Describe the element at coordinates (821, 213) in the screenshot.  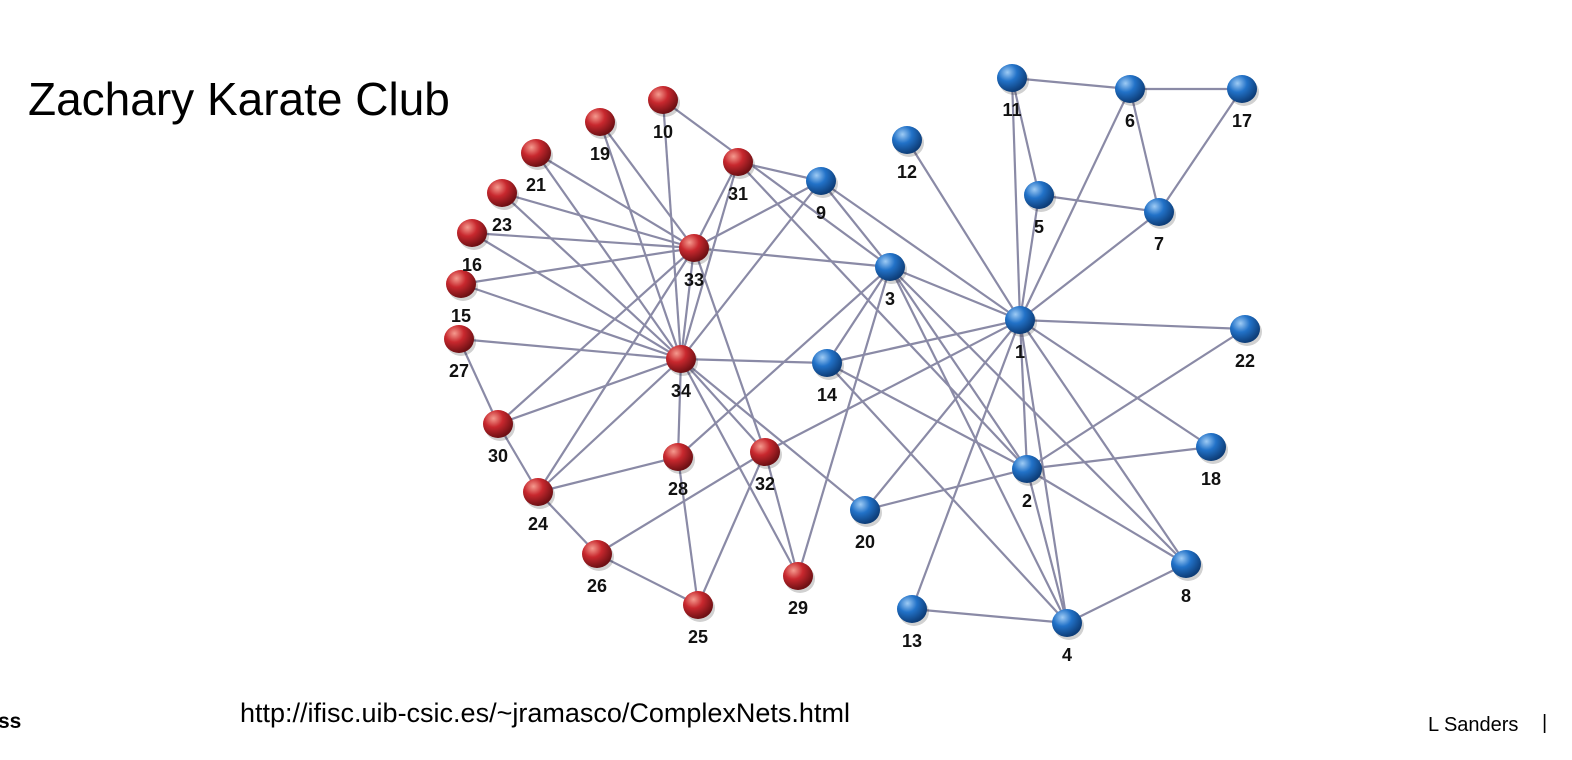
I see `node-label: 9` at that location.